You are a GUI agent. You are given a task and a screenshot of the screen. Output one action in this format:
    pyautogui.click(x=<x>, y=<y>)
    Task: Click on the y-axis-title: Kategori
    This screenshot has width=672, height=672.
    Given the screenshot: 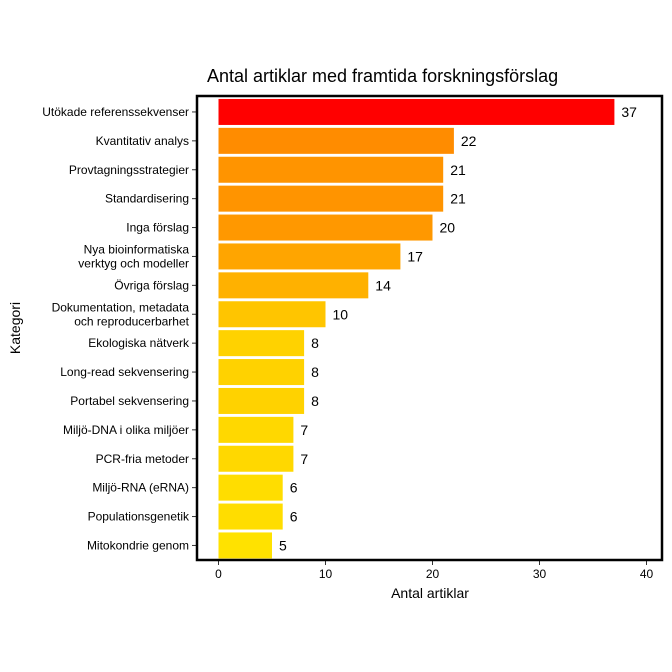 What is the action you would take?
    pyautogui.click(x=15, y=328)
    